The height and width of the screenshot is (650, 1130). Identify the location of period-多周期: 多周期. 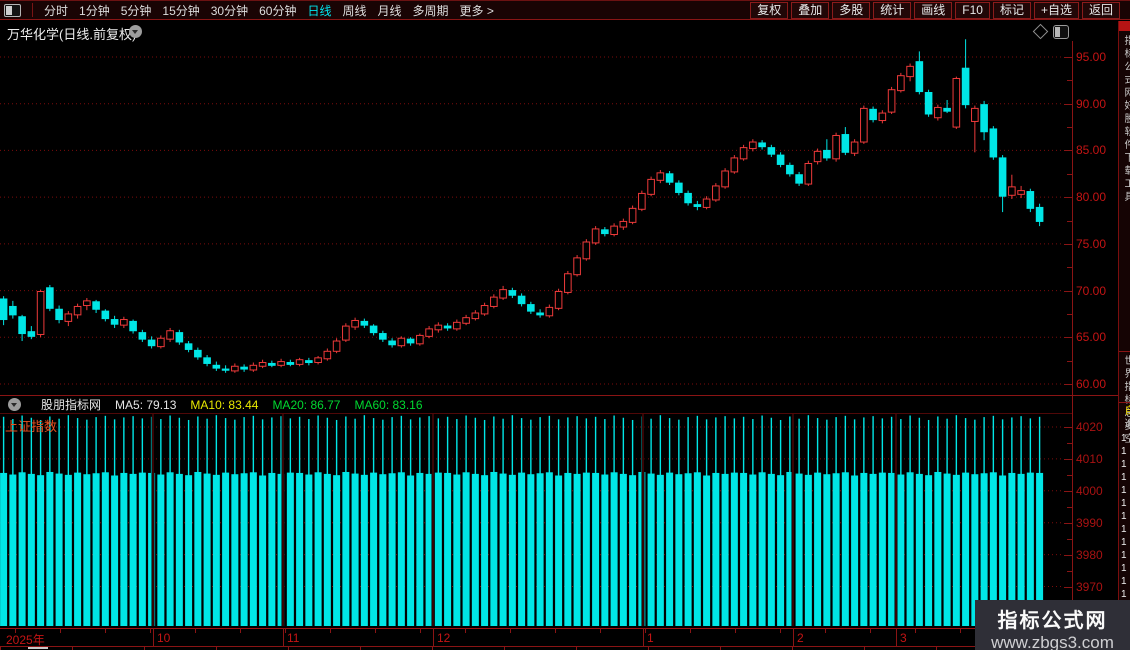
(430, 10).